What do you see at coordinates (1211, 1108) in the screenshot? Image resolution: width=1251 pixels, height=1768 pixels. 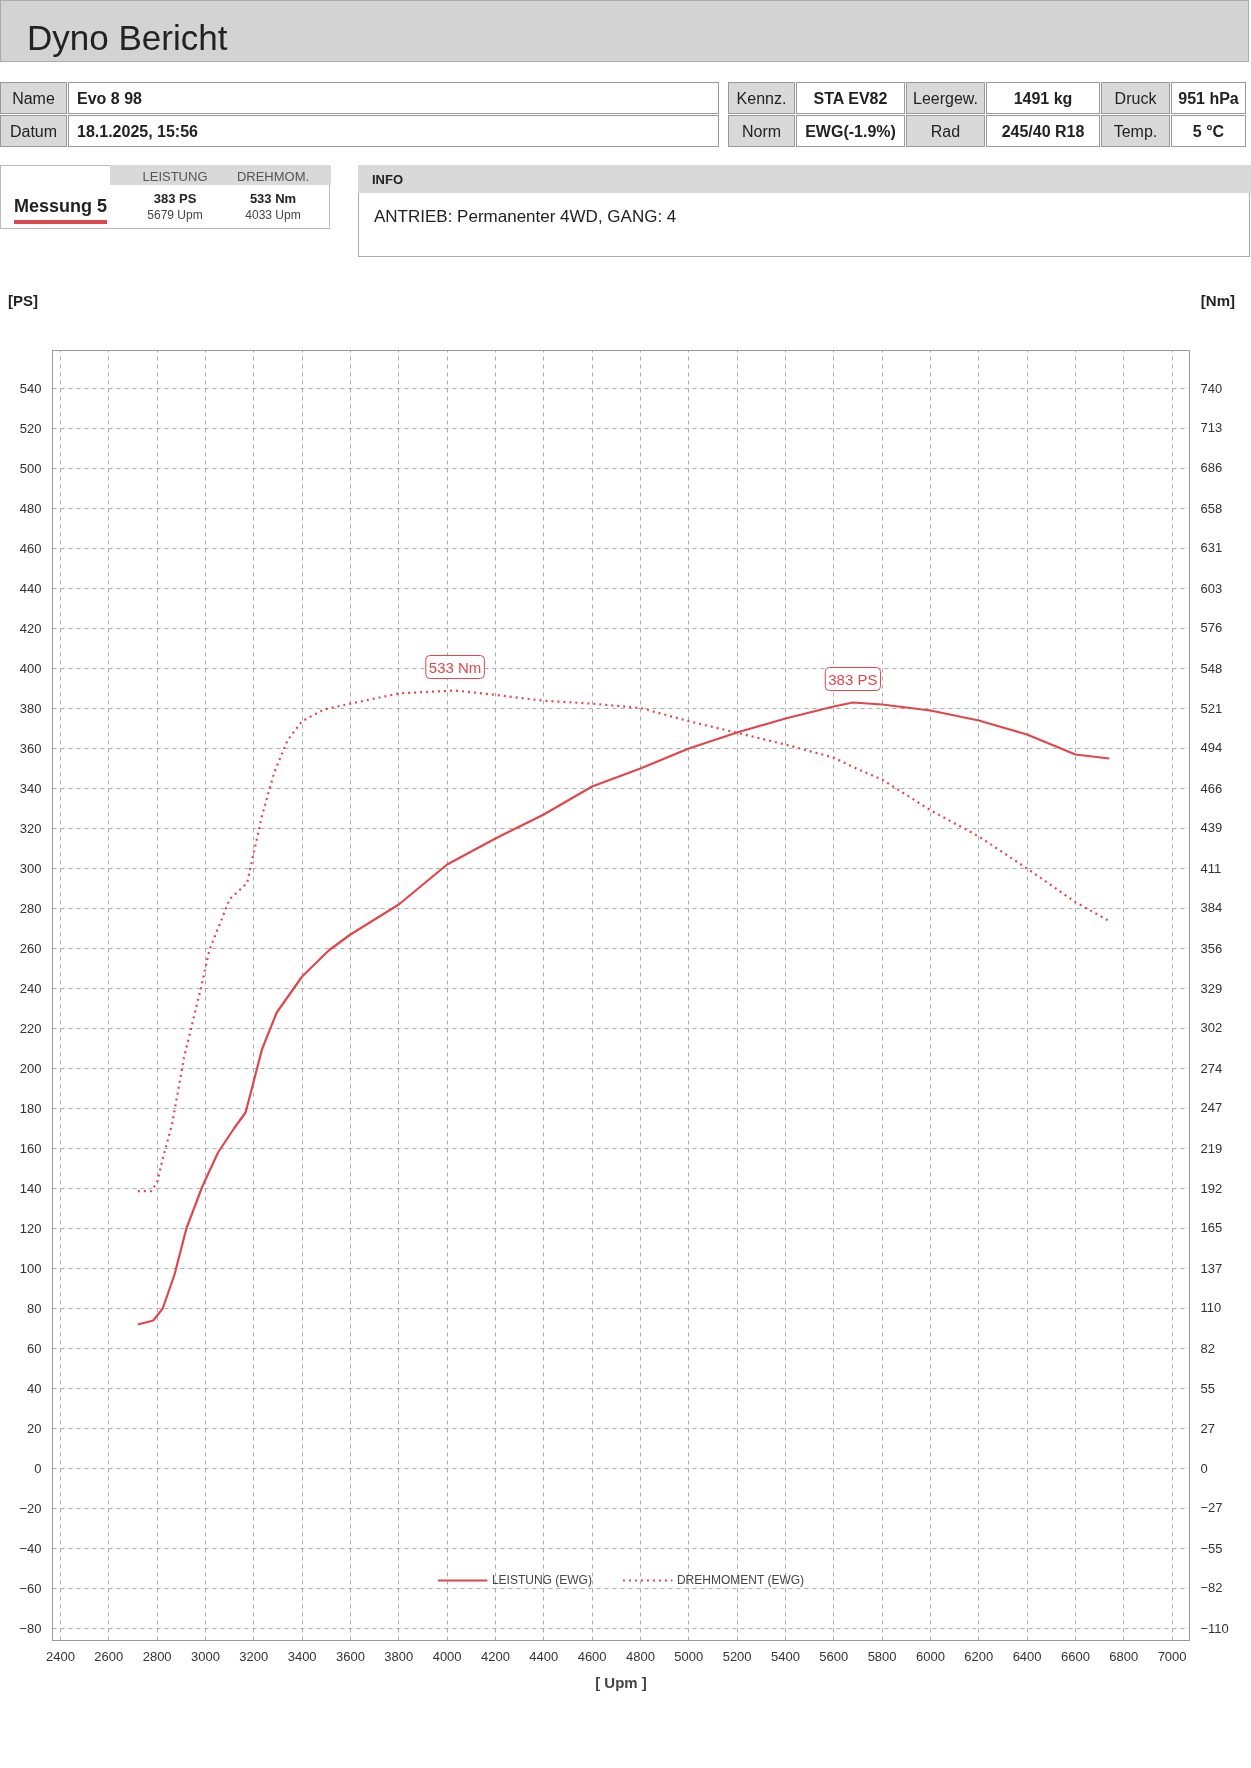 I see `y2-tick-label: 247` at bounding box center [1211, 1108].